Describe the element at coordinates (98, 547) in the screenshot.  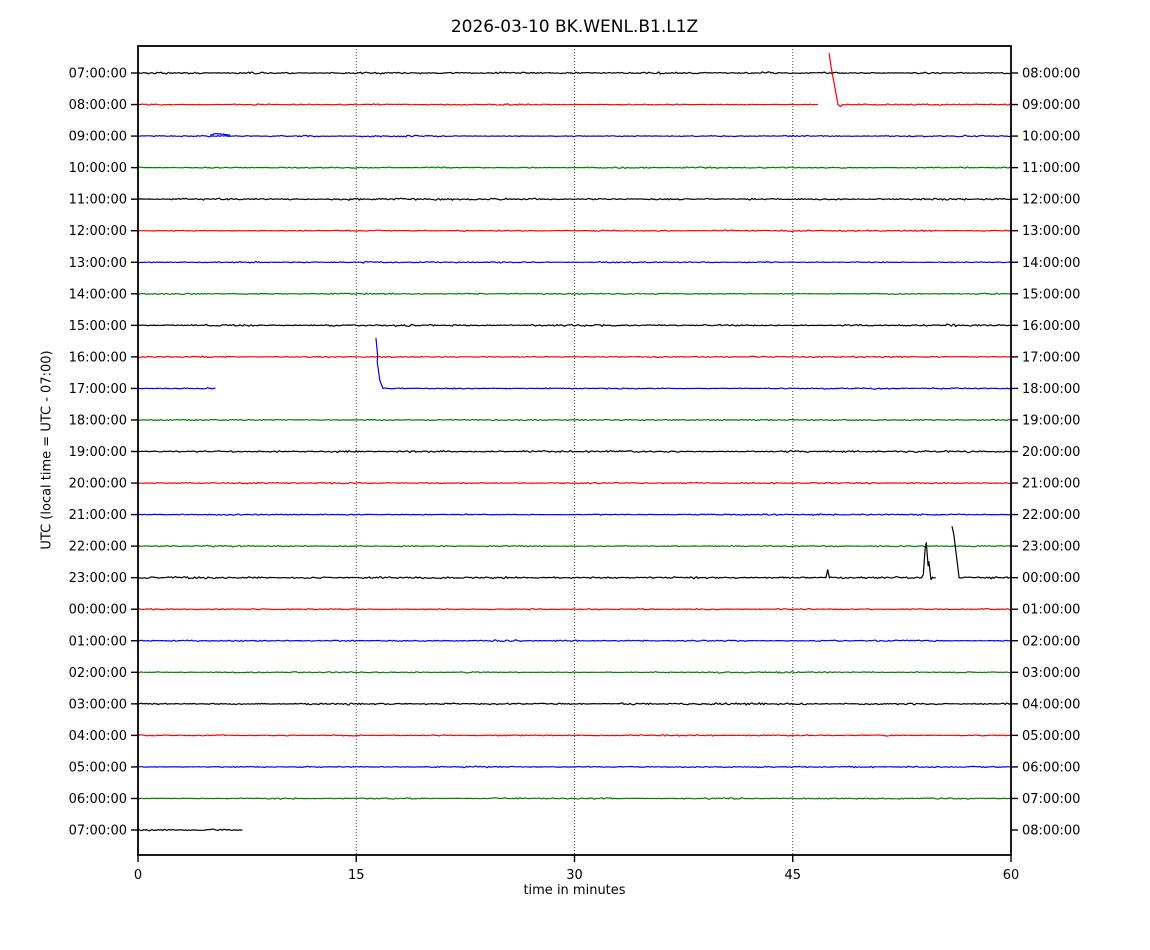
I see `left-tick-label: 22:00:00` at that location.